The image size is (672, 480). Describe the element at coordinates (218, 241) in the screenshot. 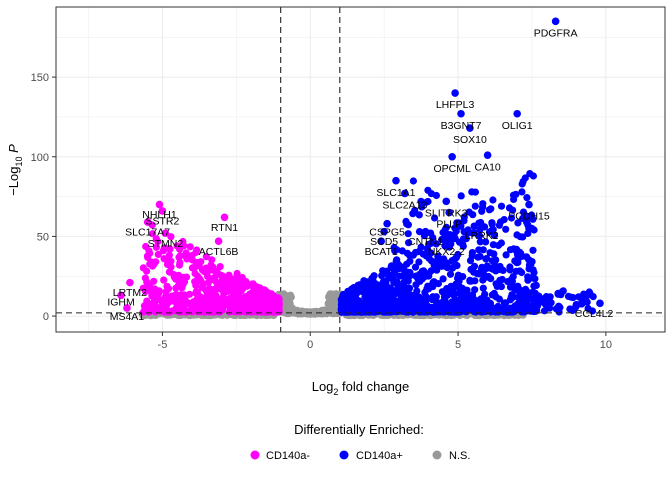

I see `labeled-point-actl6b` at that location.